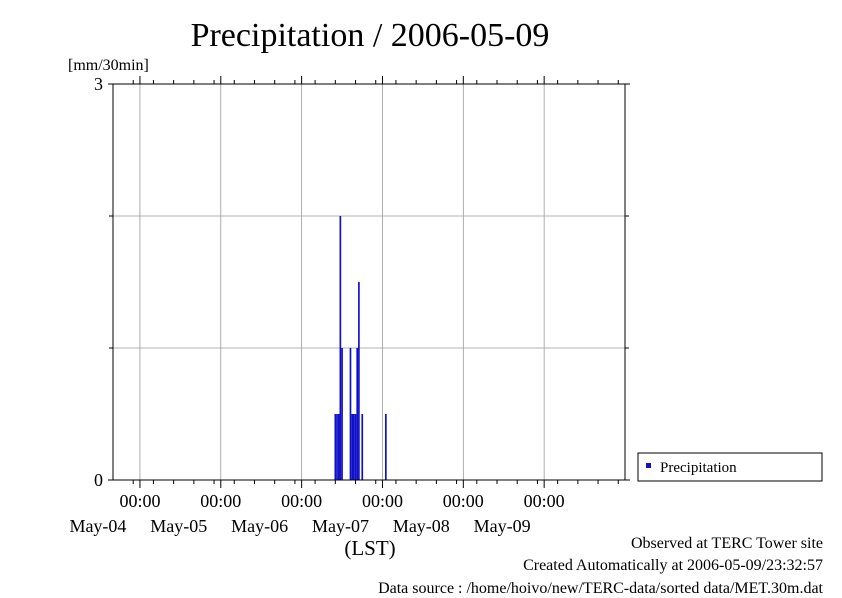  I want to click on x-tick-date-label: May-09, so click(502, 526).